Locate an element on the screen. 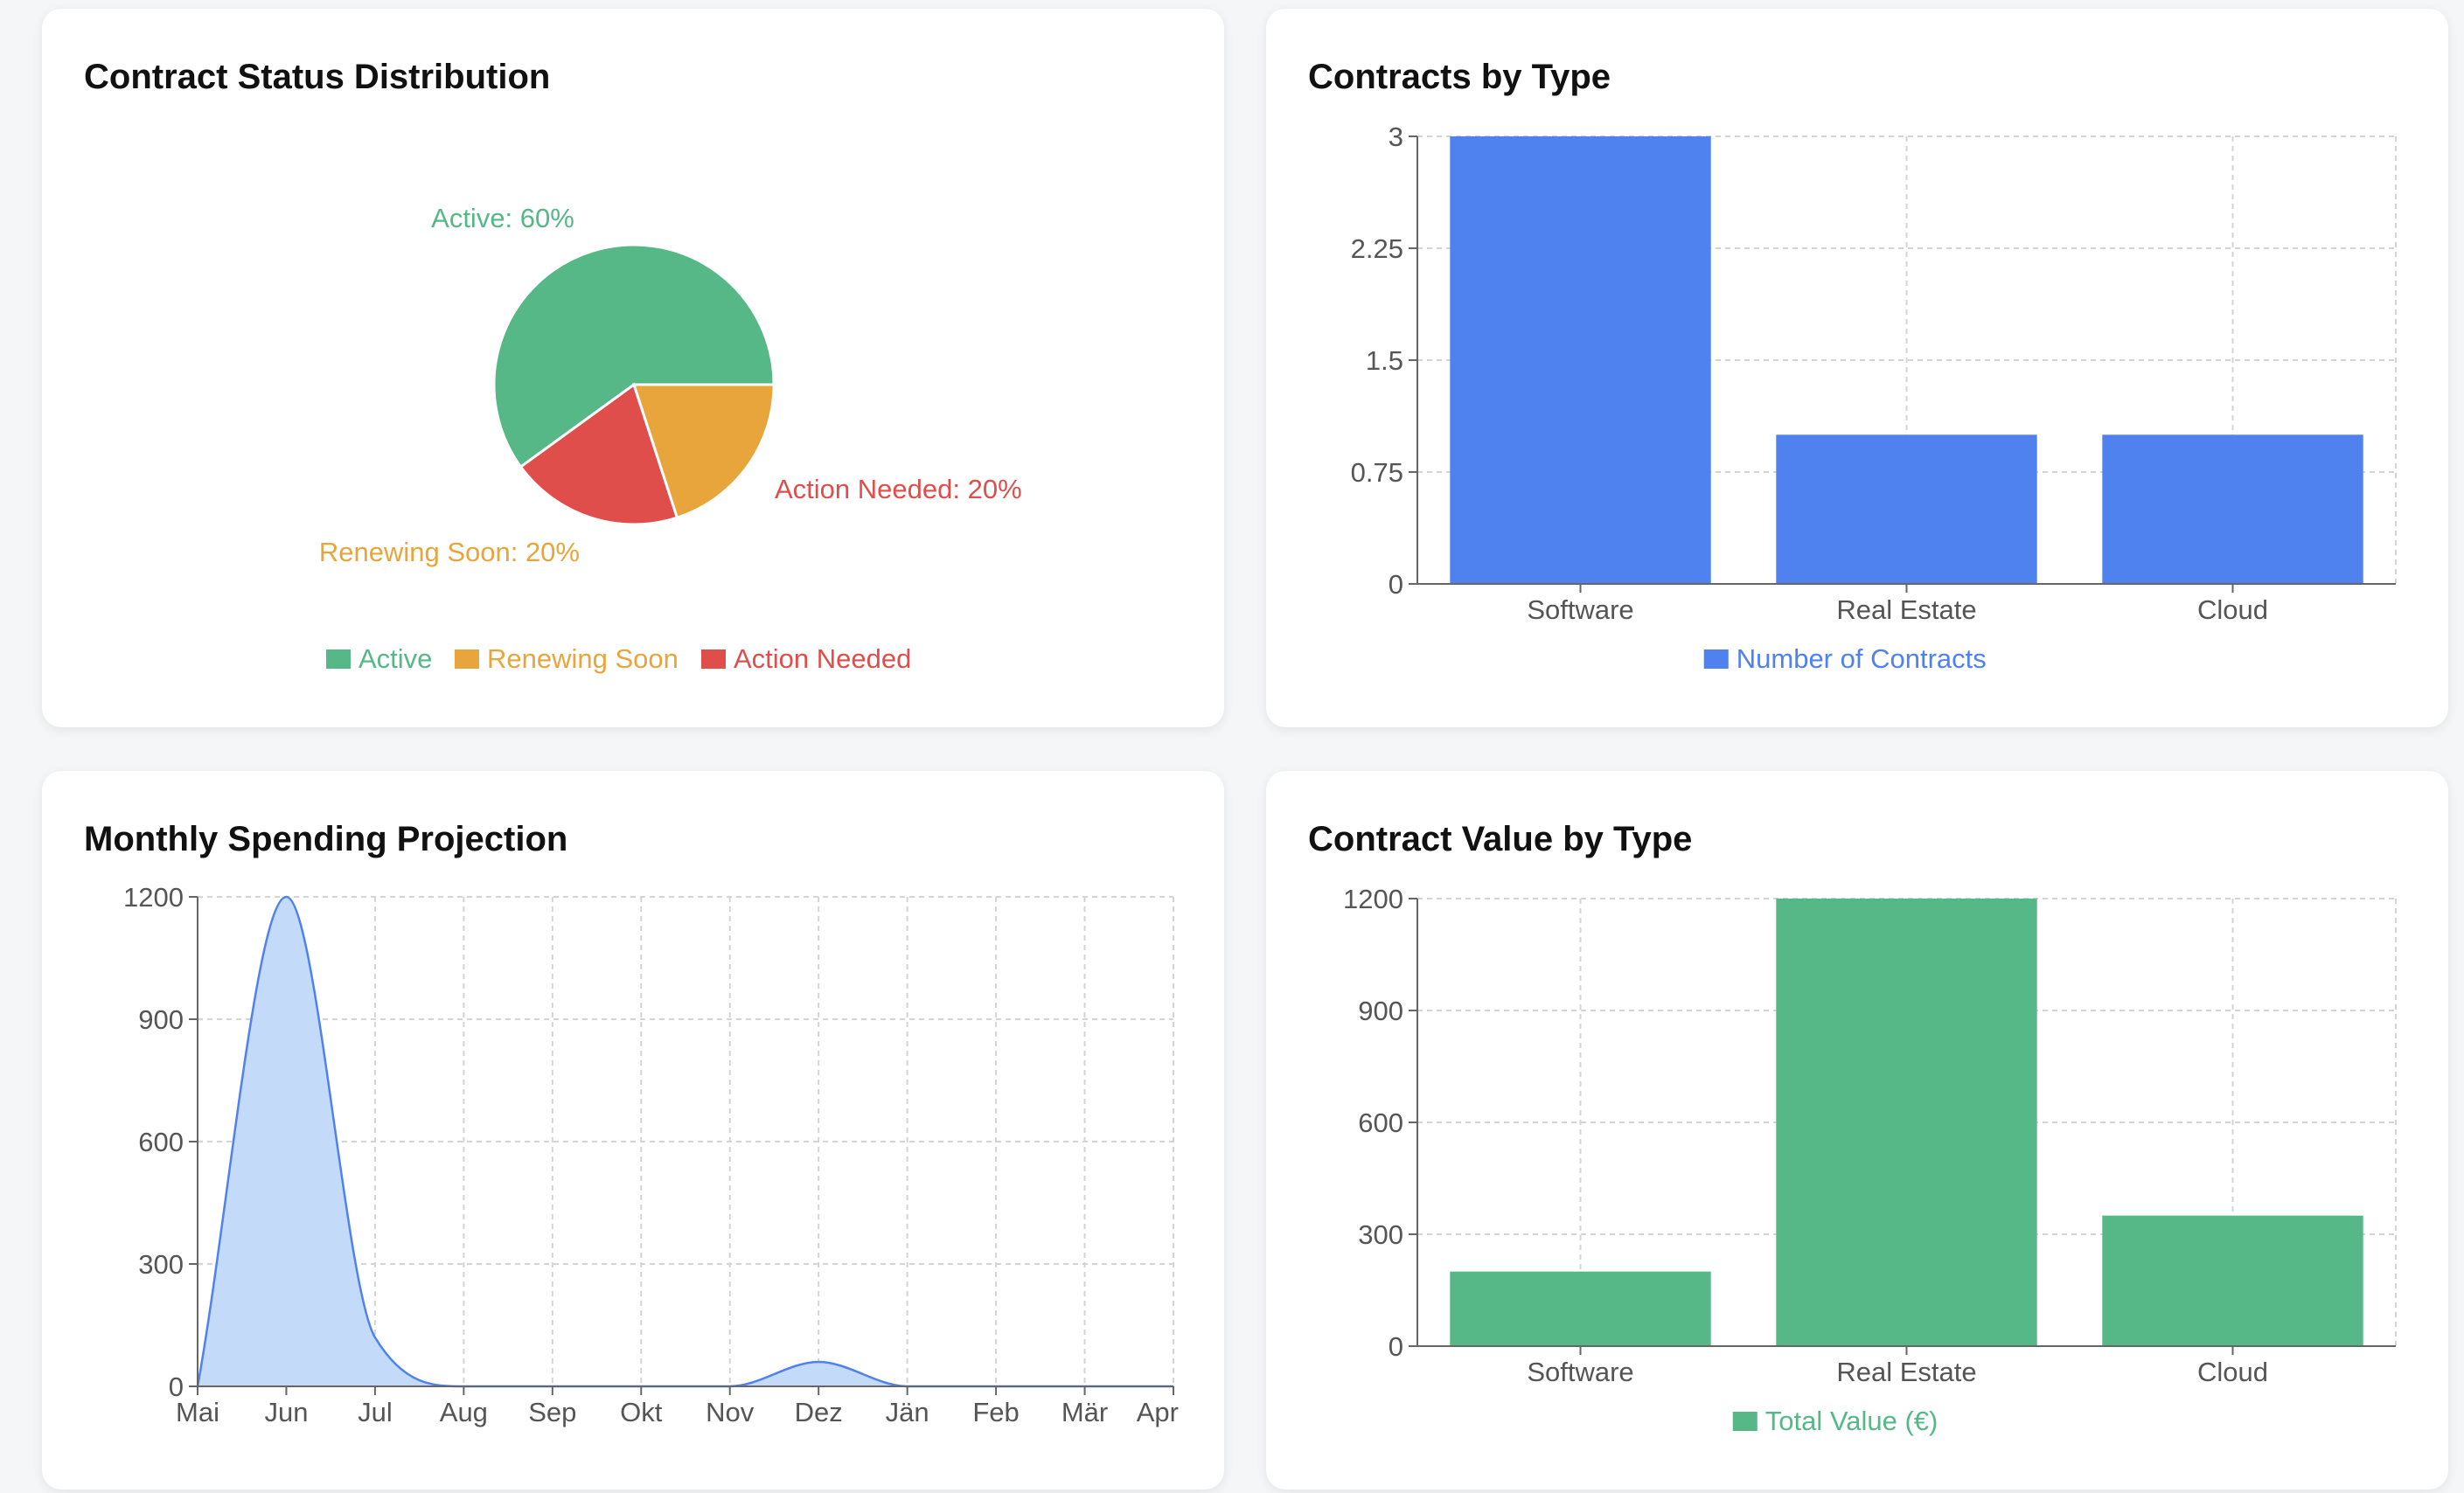 The height and width of the screenshot is (1493, 2464). x-tick-label: Feb is located at coordinates (996, 1412).